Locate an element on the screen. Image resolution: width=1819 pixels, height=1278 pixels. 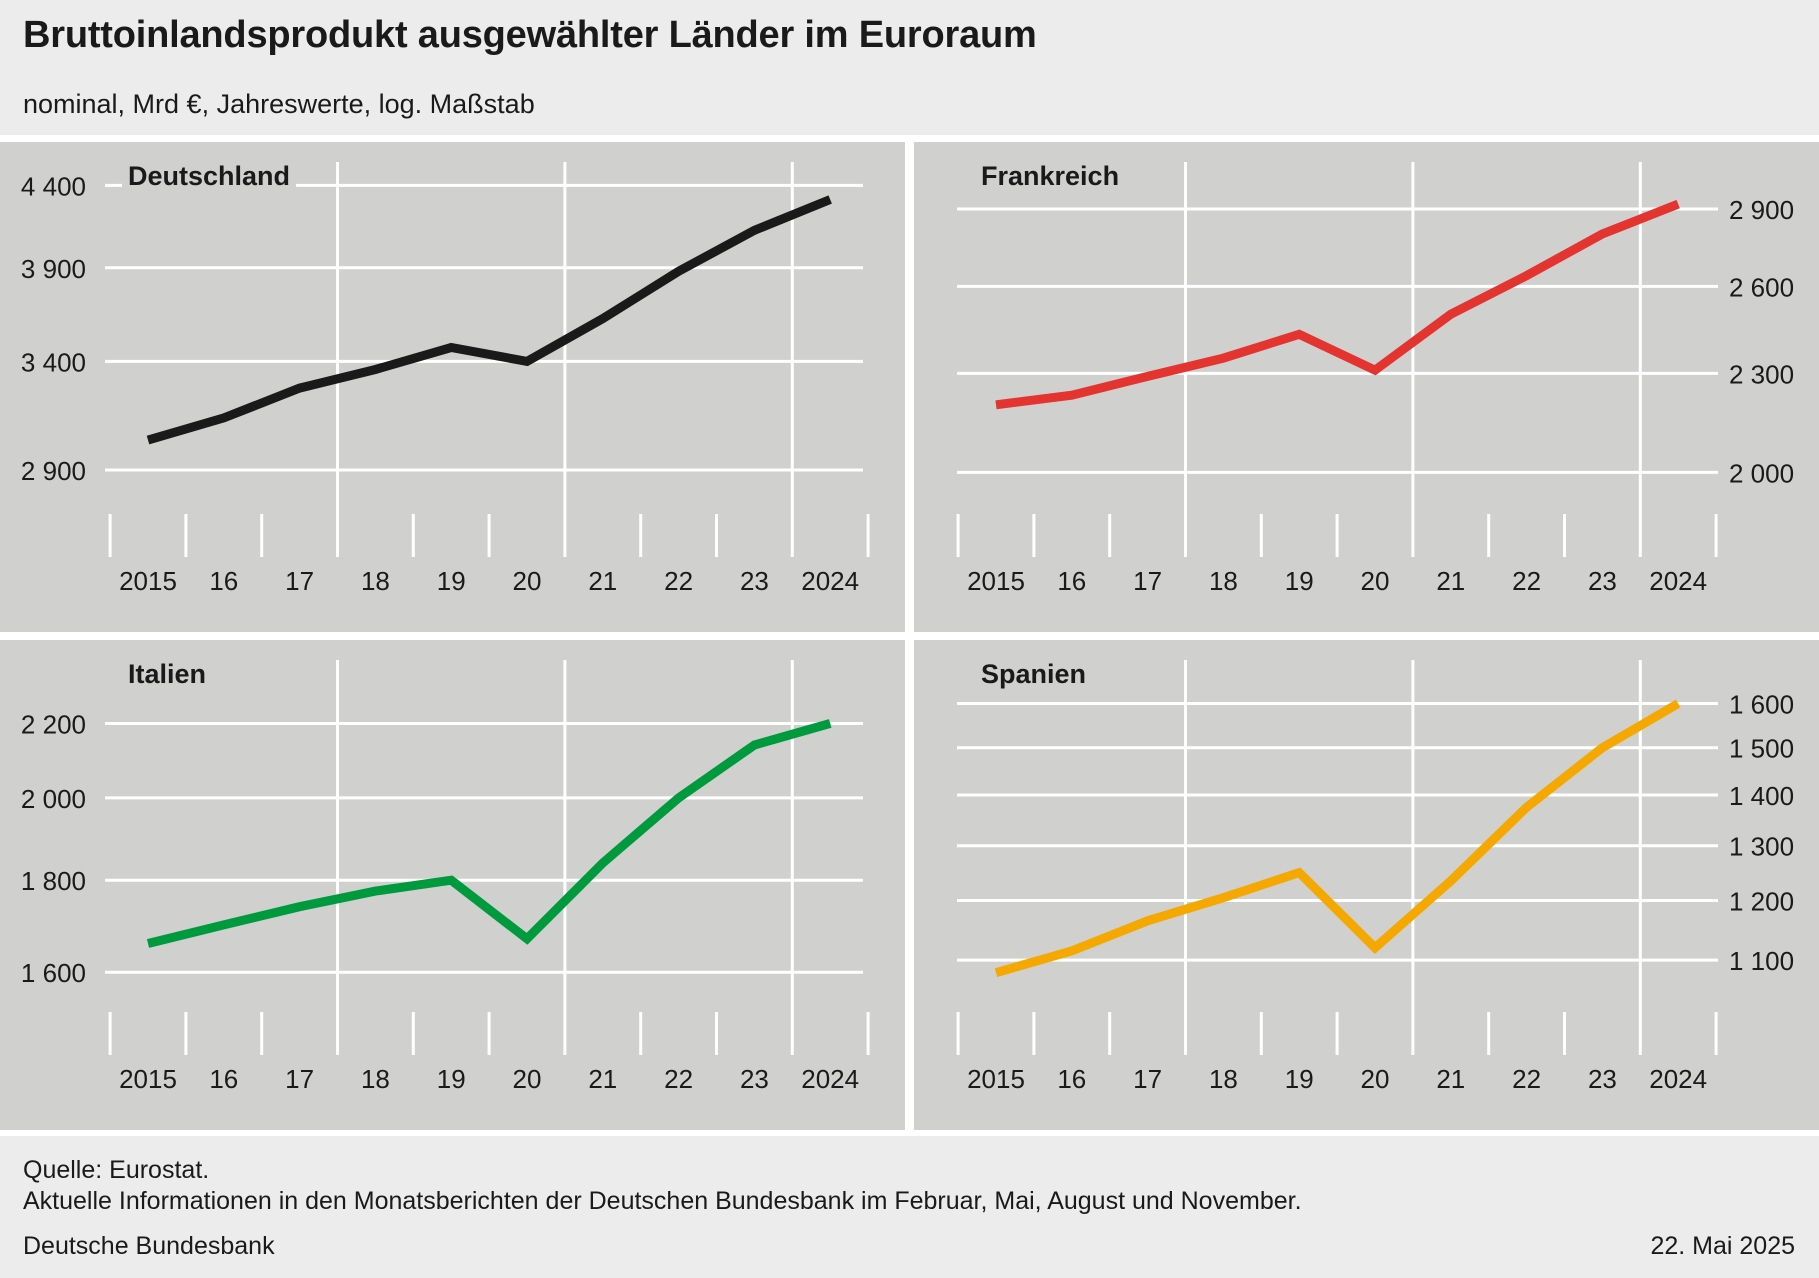
xtick-label-spanien: 16 is located at coordinates (1071, 1079).